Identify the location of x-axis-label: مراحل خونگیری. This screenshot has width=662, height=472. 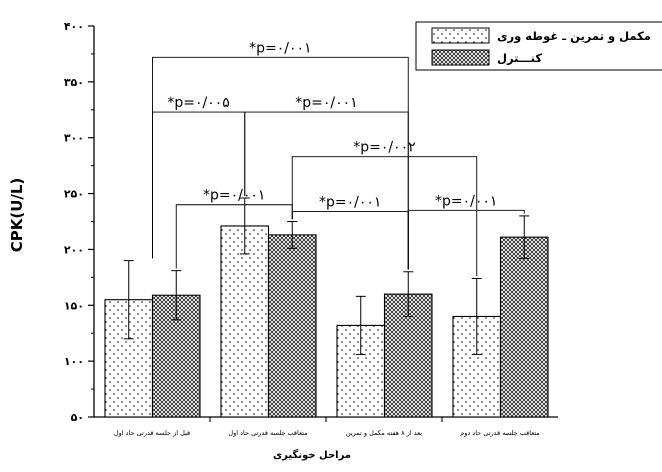
(312, 454).